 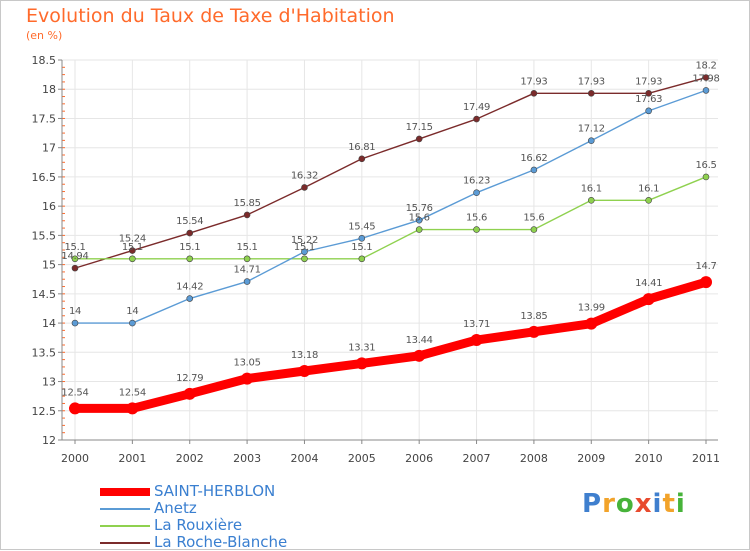 I want to click on data-label-anetz: 16.23, so click(x=476, y=181).